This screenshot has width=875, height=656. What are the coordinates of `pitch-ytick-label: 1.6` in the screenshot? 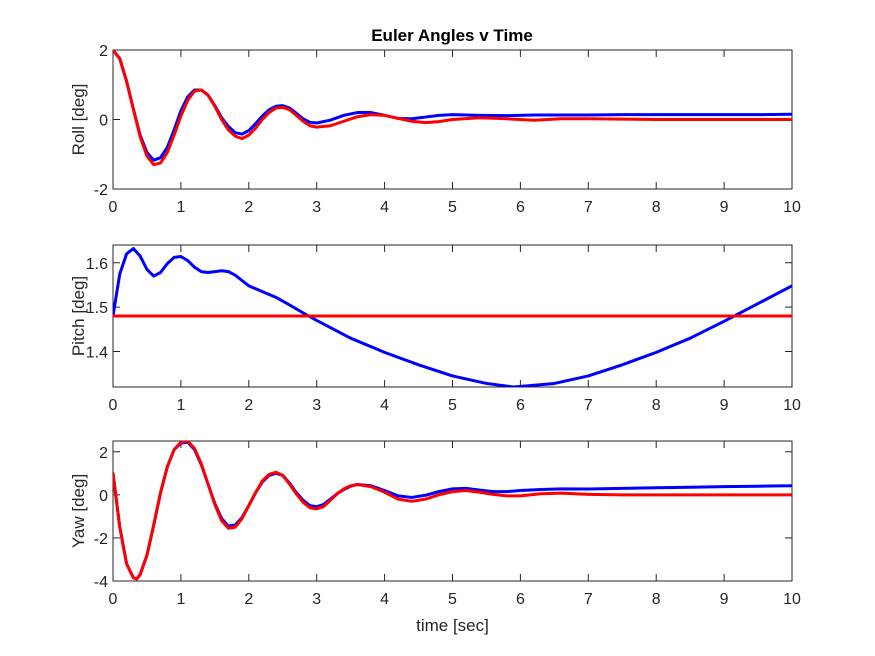 It's located at (97, 264).